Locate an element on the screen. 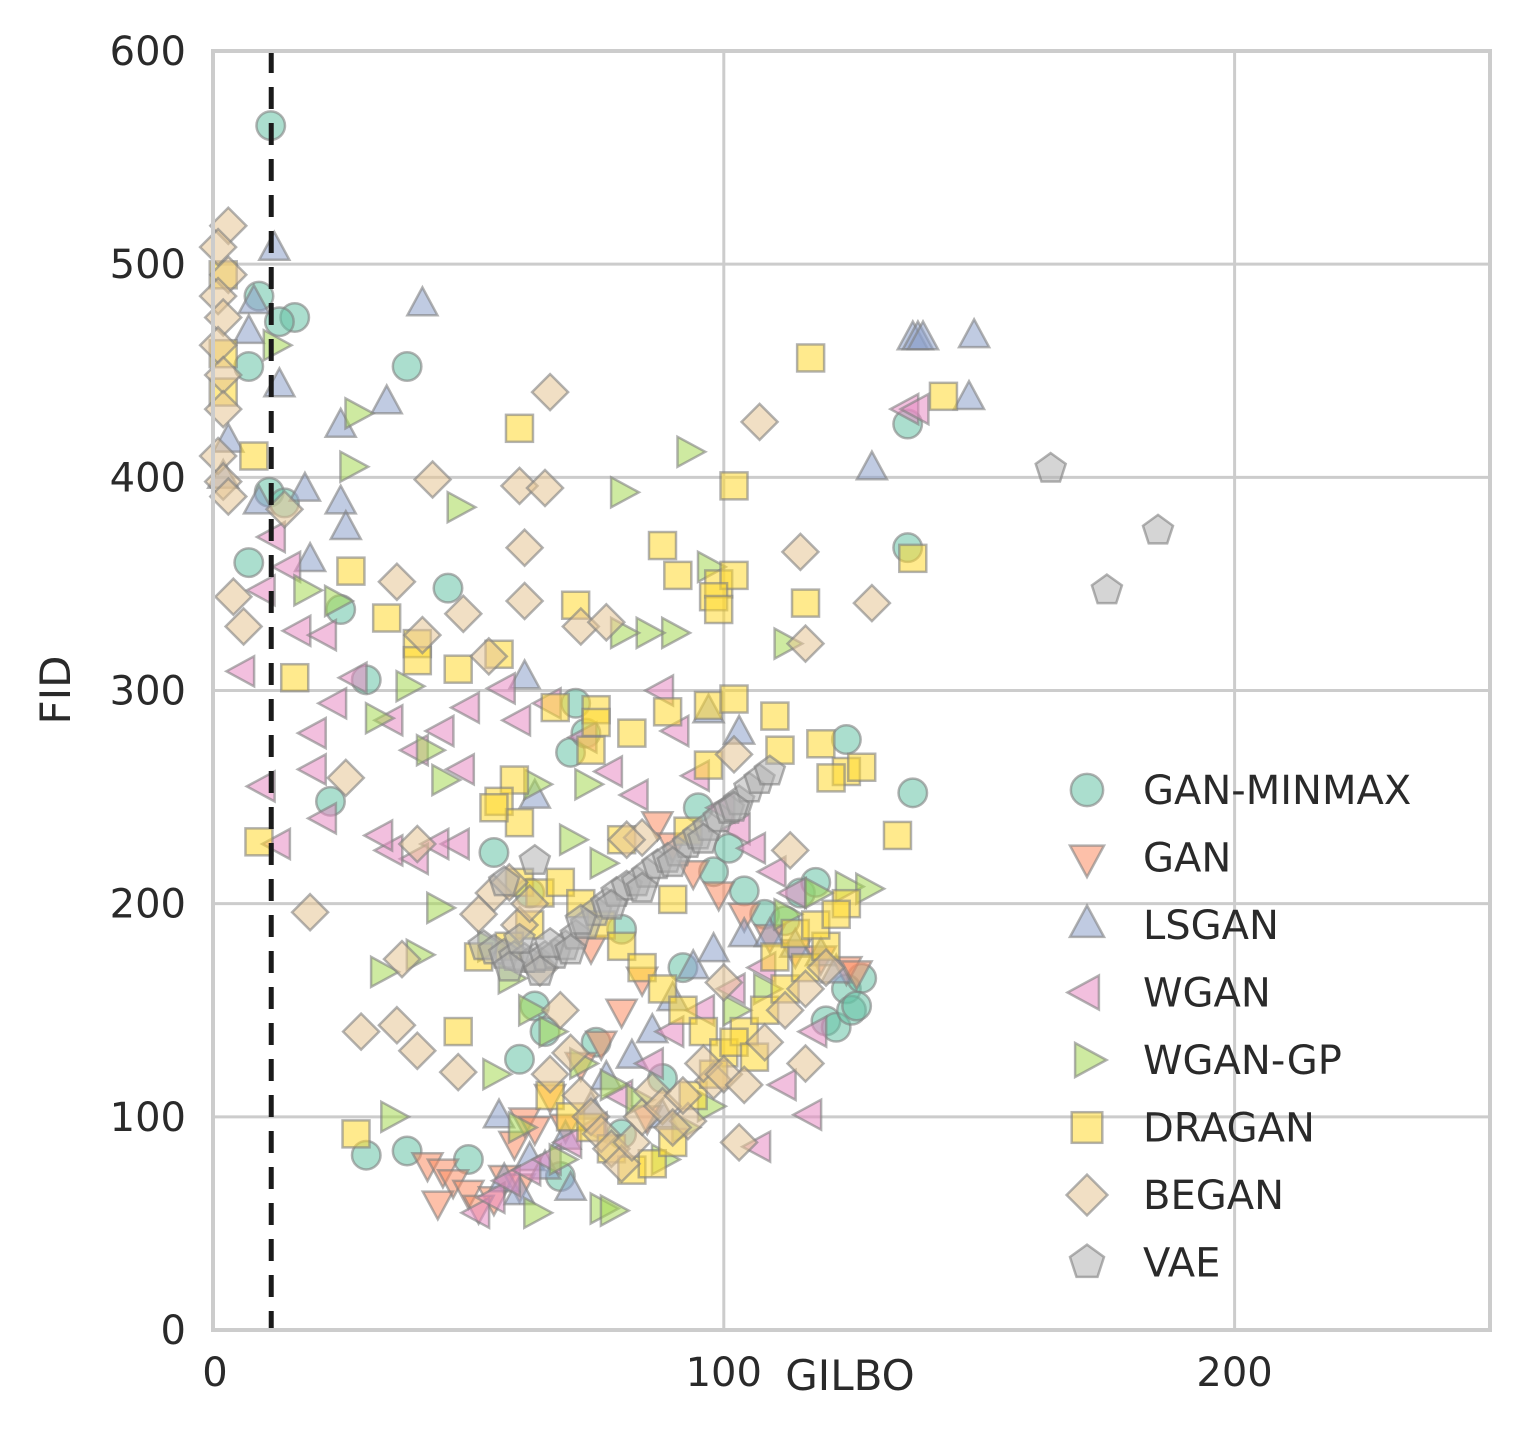  legend-item: GAN is located at coordinates (1149, 859).